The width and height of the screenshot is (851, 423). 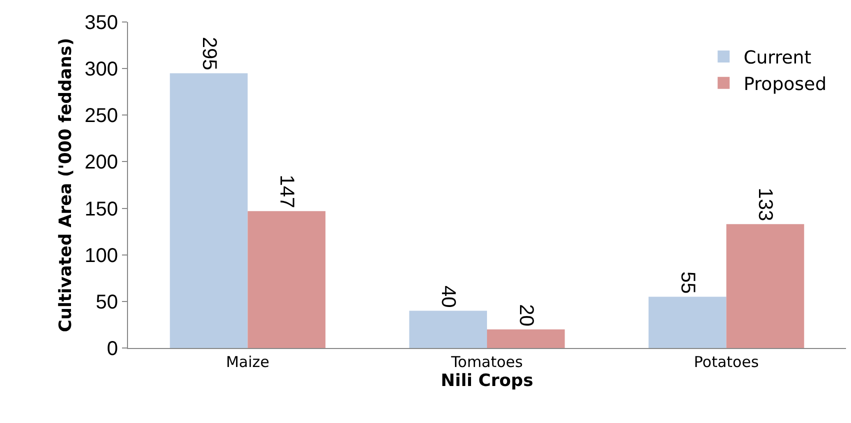 I want to click on x-tick-label: Potatoes, so click(x=726, y=362).